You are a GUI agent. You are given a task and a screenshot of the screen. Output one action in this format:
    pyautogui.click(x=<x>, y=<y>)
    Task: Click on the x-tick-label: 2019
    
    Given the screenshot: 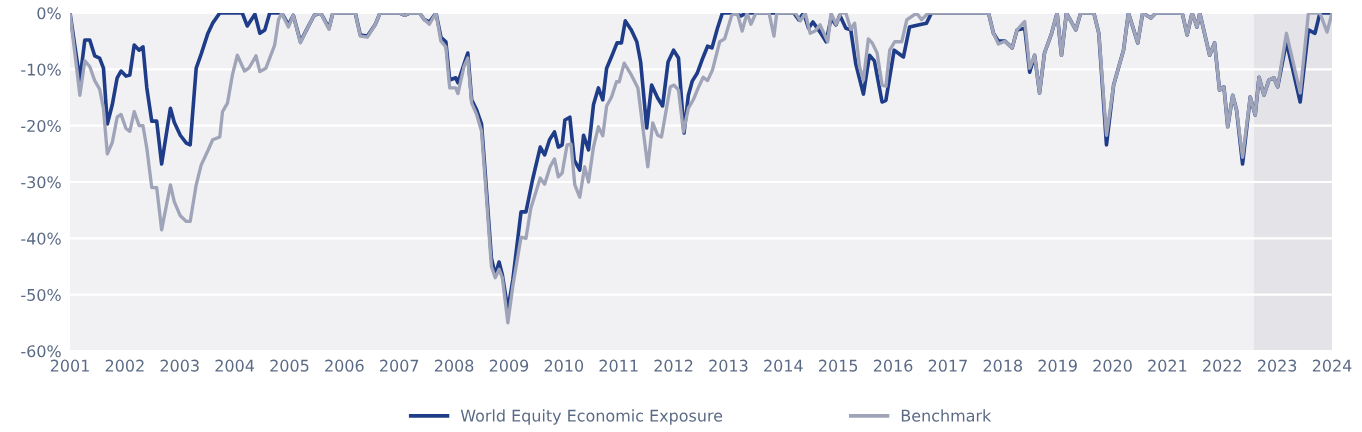 What is the action you would take?
    pyautogui.click(x=1057, y=365)
    